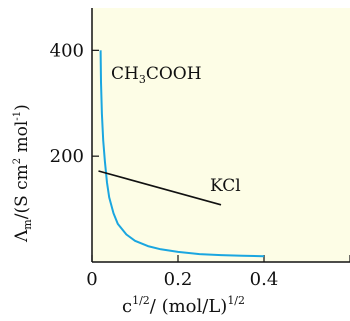  I want to click on series-line-kcl, so click(160, 188).